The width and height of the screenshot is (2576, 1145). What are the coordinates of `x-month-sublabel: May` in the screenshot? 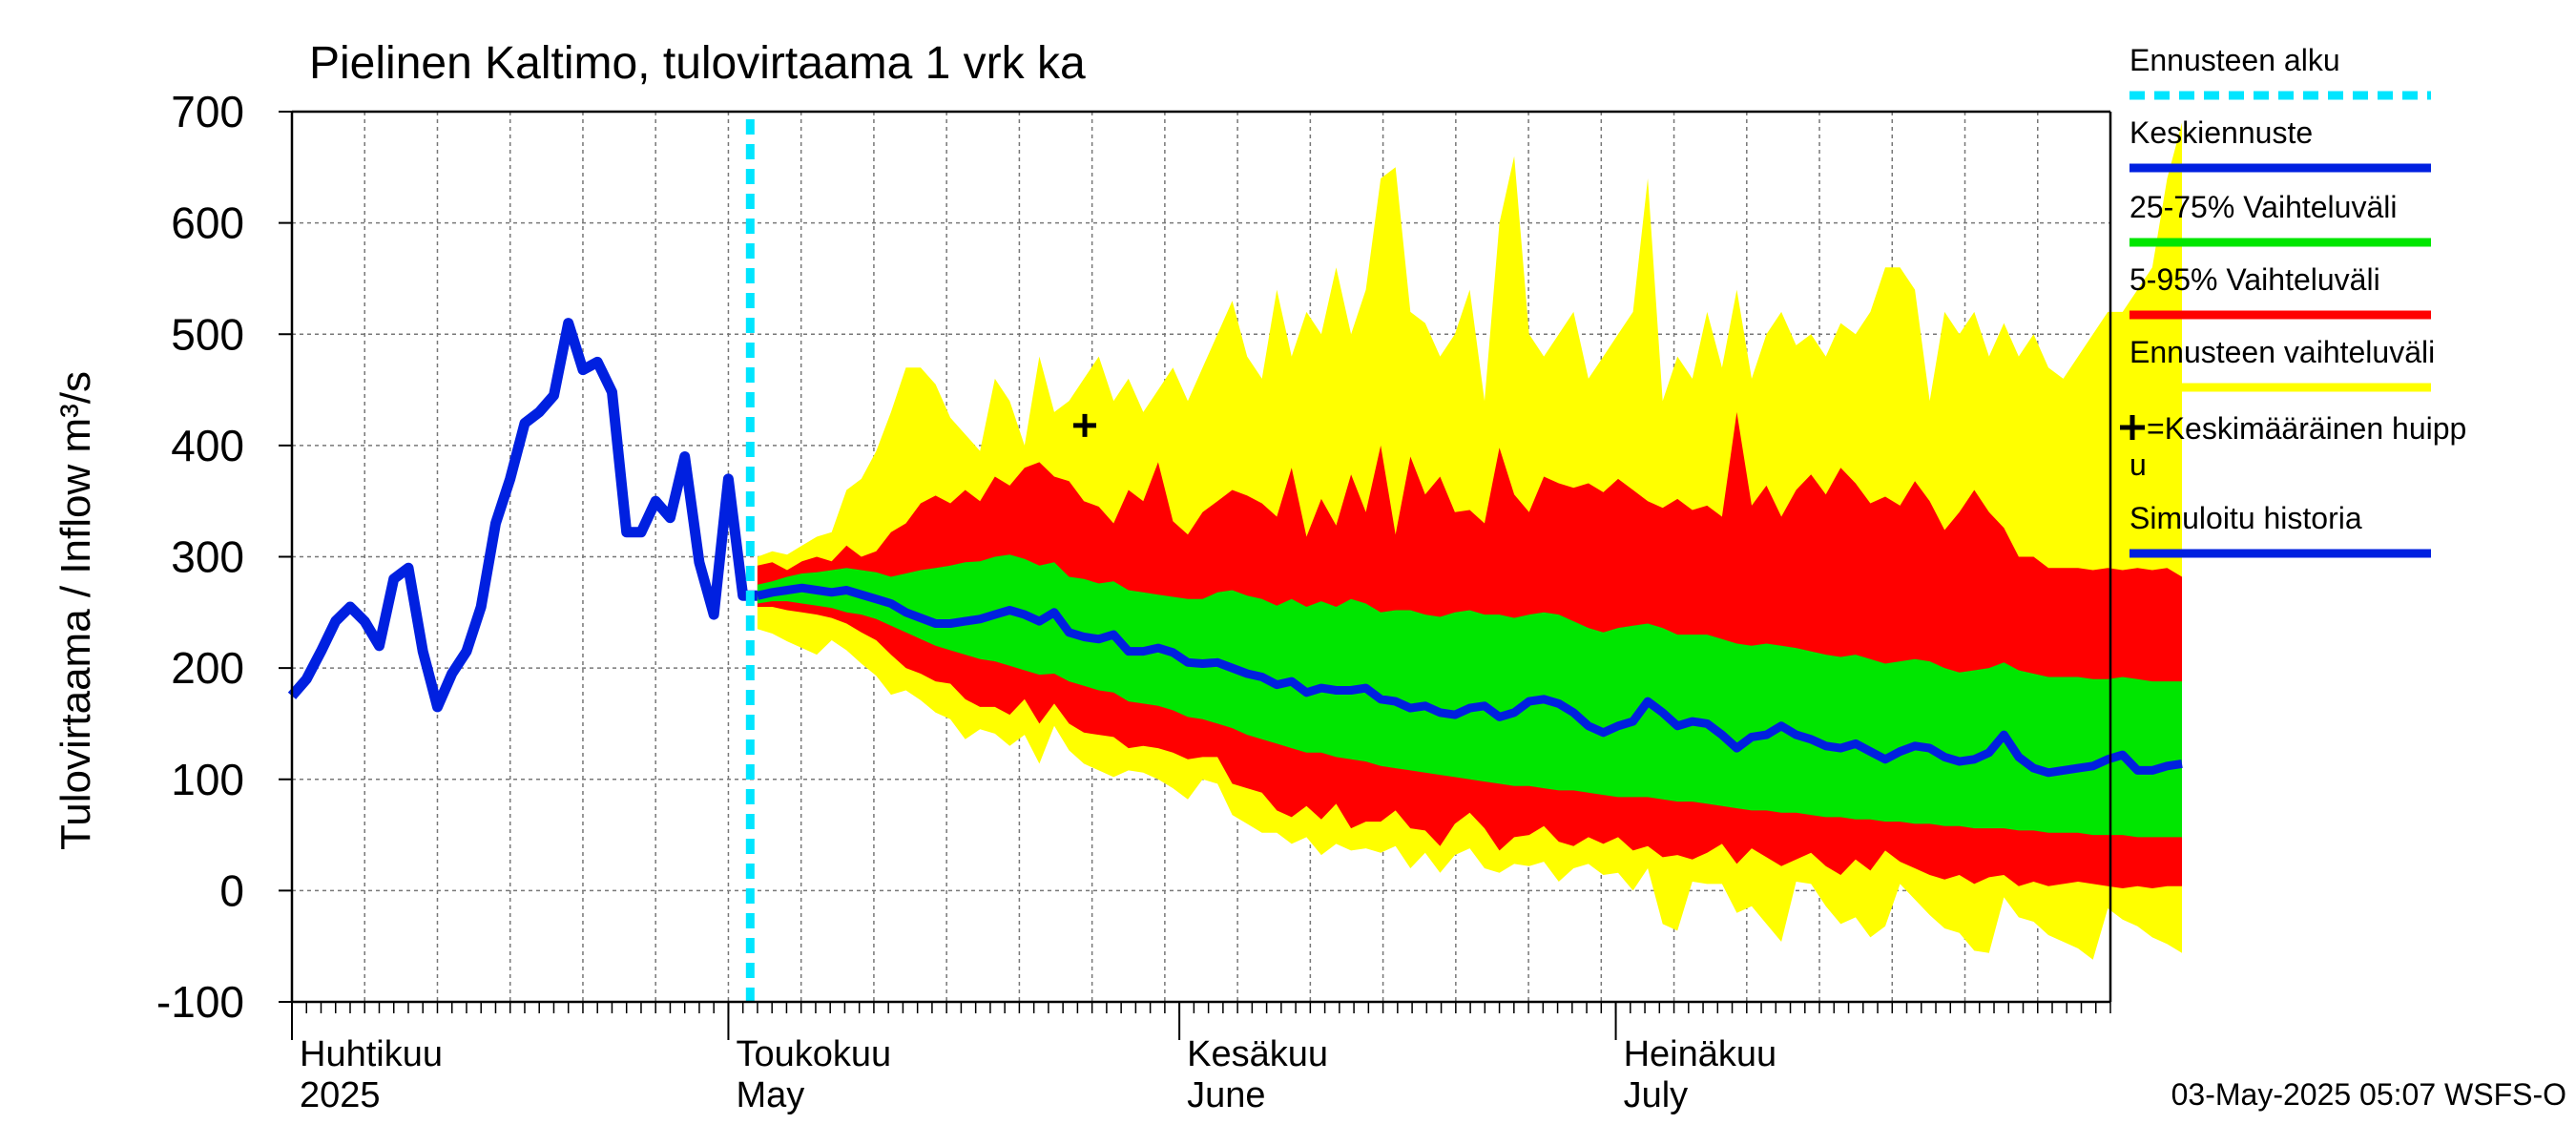 It's located at (770, 1095).